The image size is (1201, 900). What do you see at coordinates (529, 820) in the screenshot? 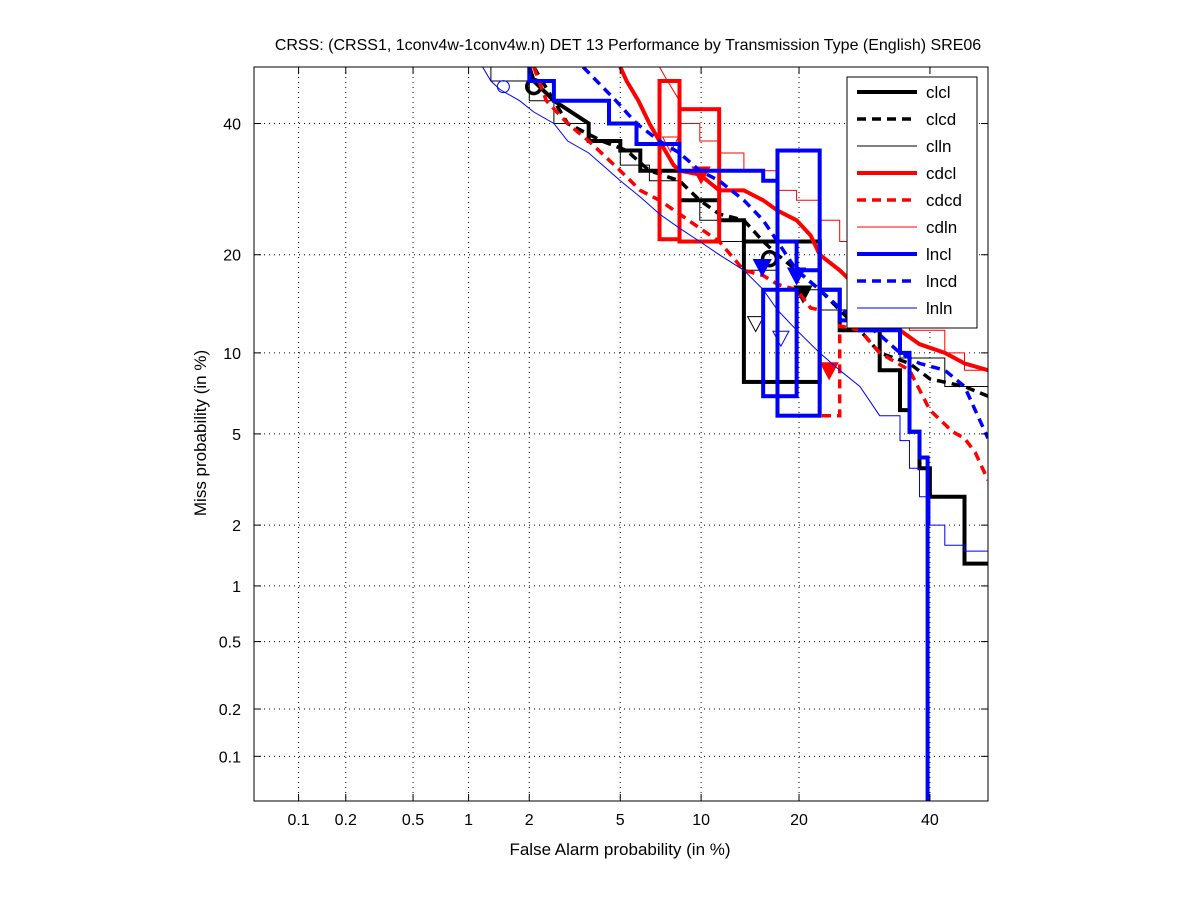
I see `x-tick-label: 2` at bounding box center [529, 820].